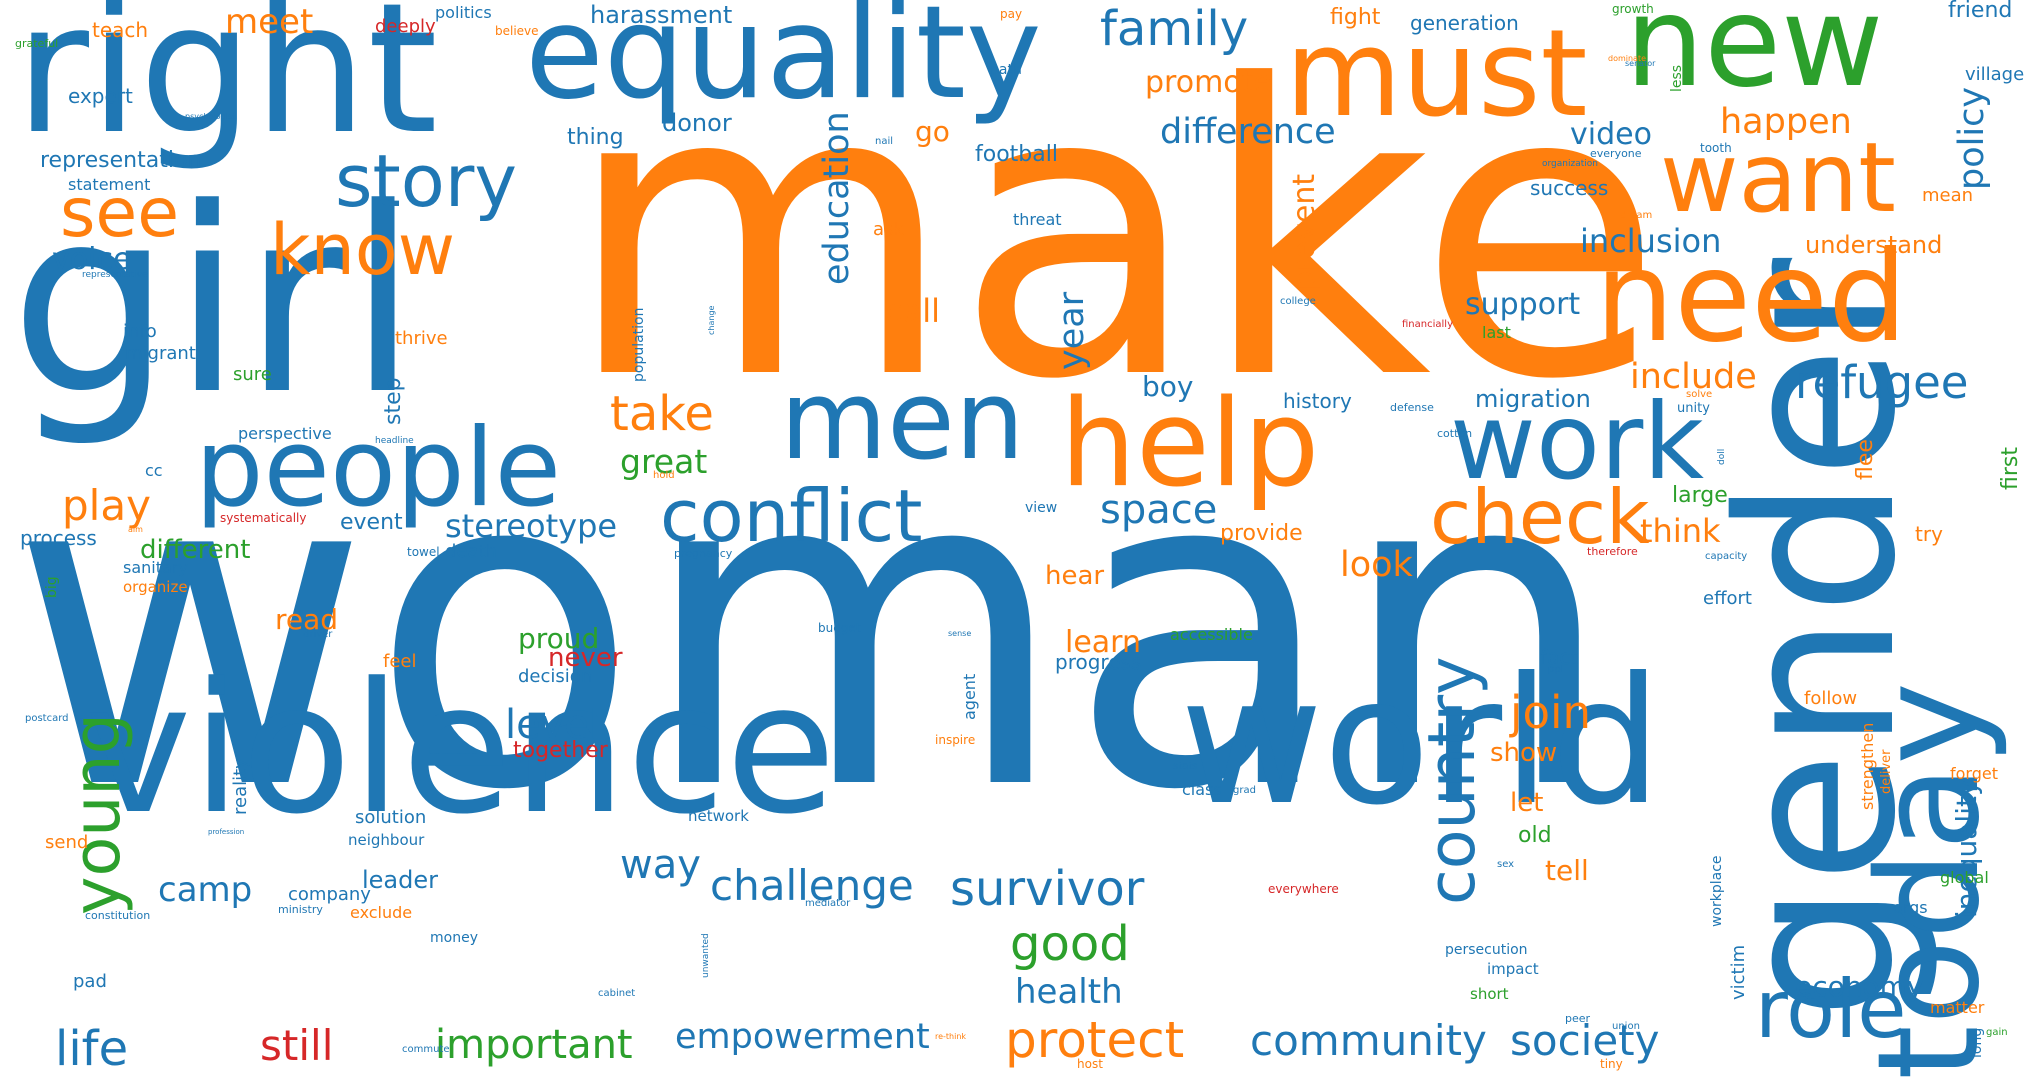 Image resolution: width=2040 pixels, height=1080 pixels. I want to click on word-learn: learn, so click(1103, 642).